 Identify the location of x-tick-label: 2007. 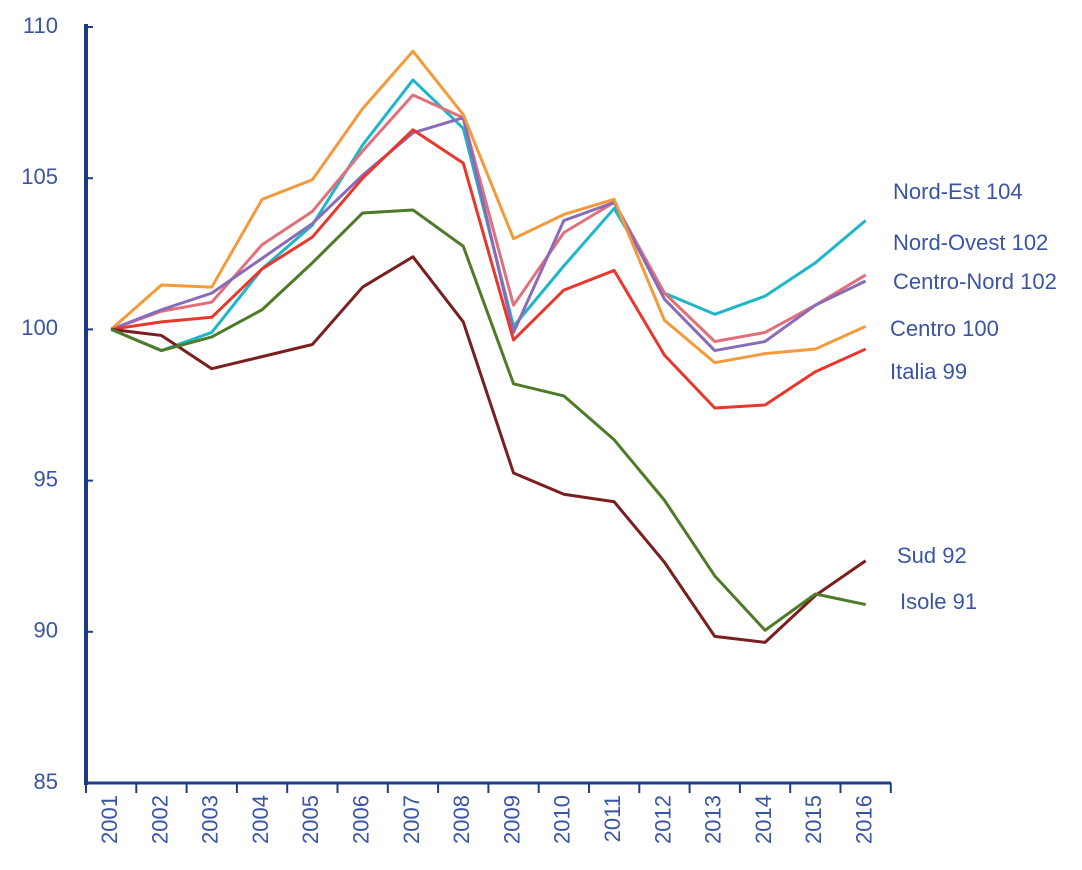
(411, 819).